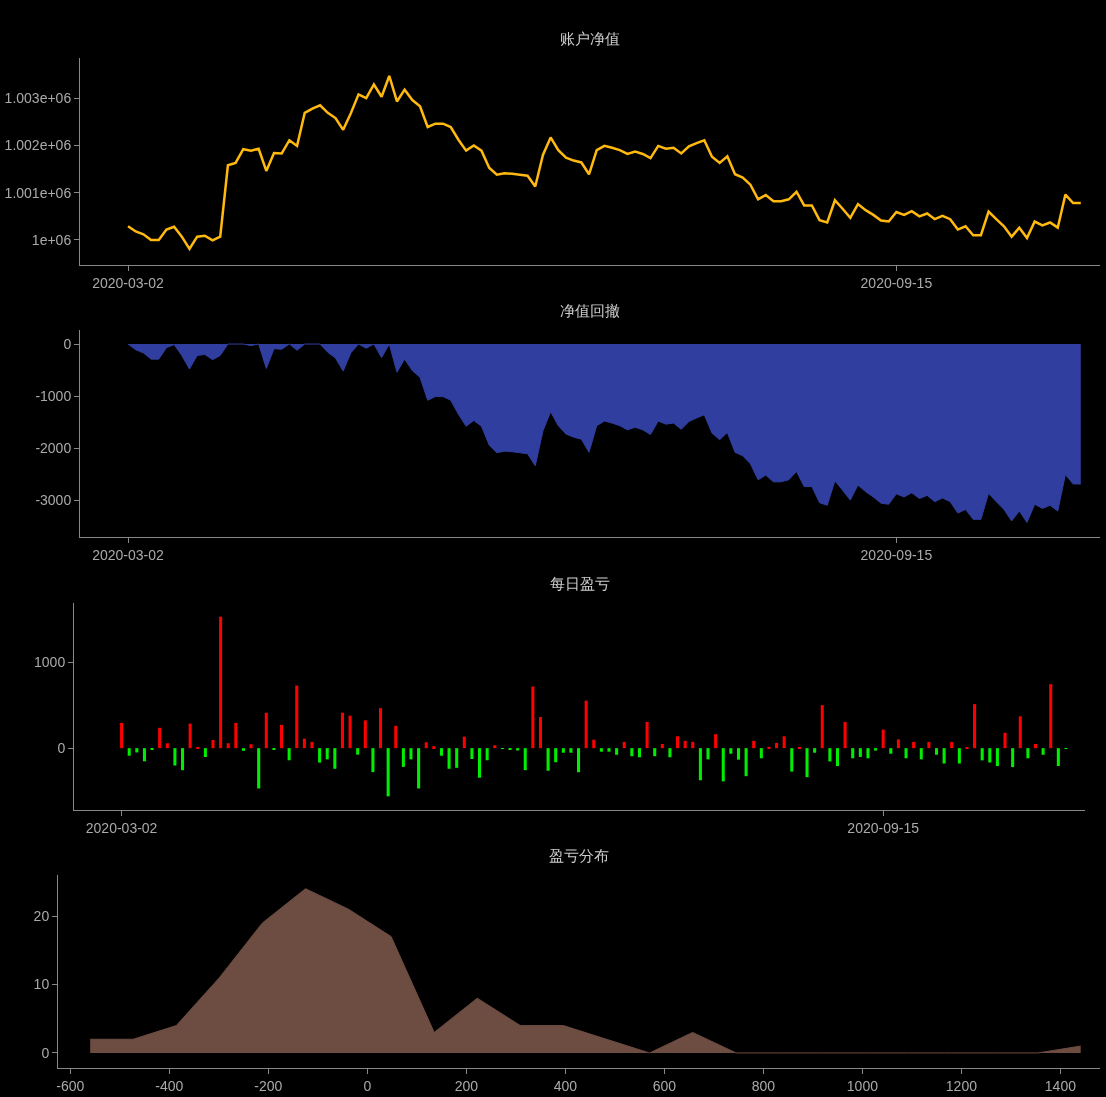 Image resolution: width=1106 pixels, height=1097 pixels. What do you see at coordinates (53, 499) in the screenshot?
I see `y-tick-label: -3000` at bounding box center [53, 499].